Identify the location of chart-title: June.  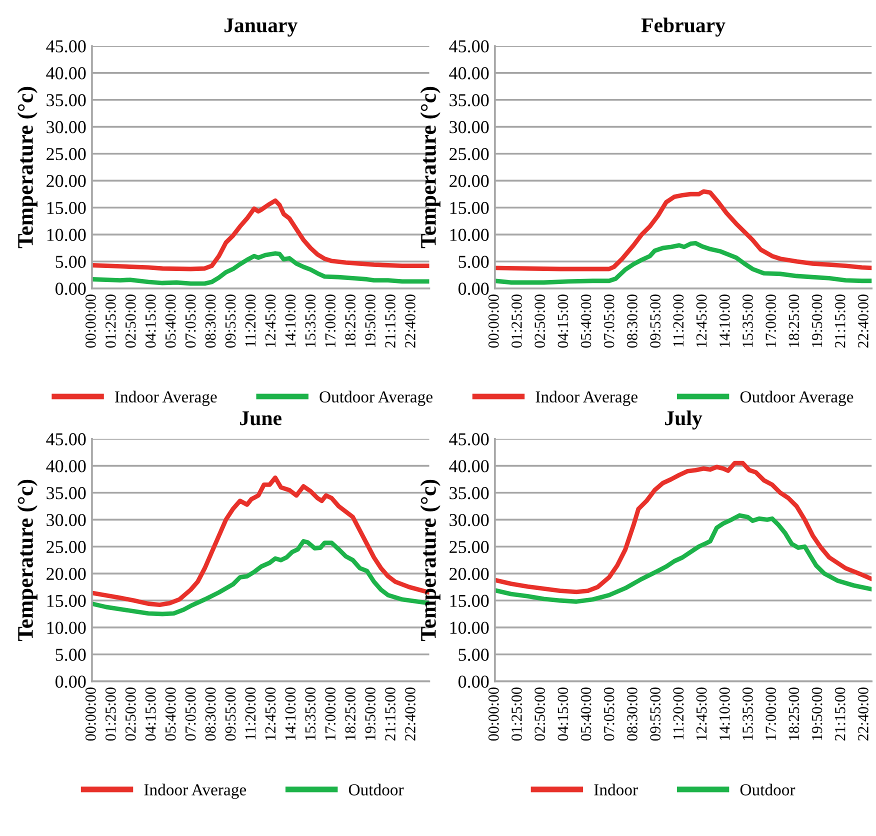
(261, 418).